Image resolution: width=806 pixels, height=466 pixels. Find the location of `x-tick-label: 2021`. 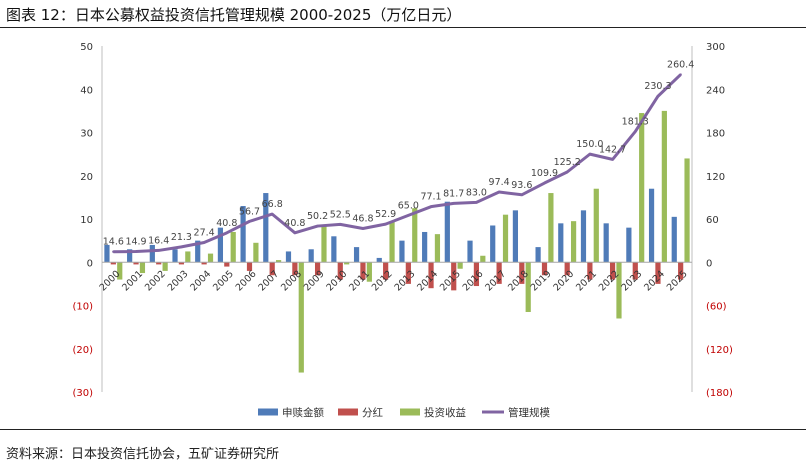

x-tick-label: 2021 is located at coordinates (586, 281).